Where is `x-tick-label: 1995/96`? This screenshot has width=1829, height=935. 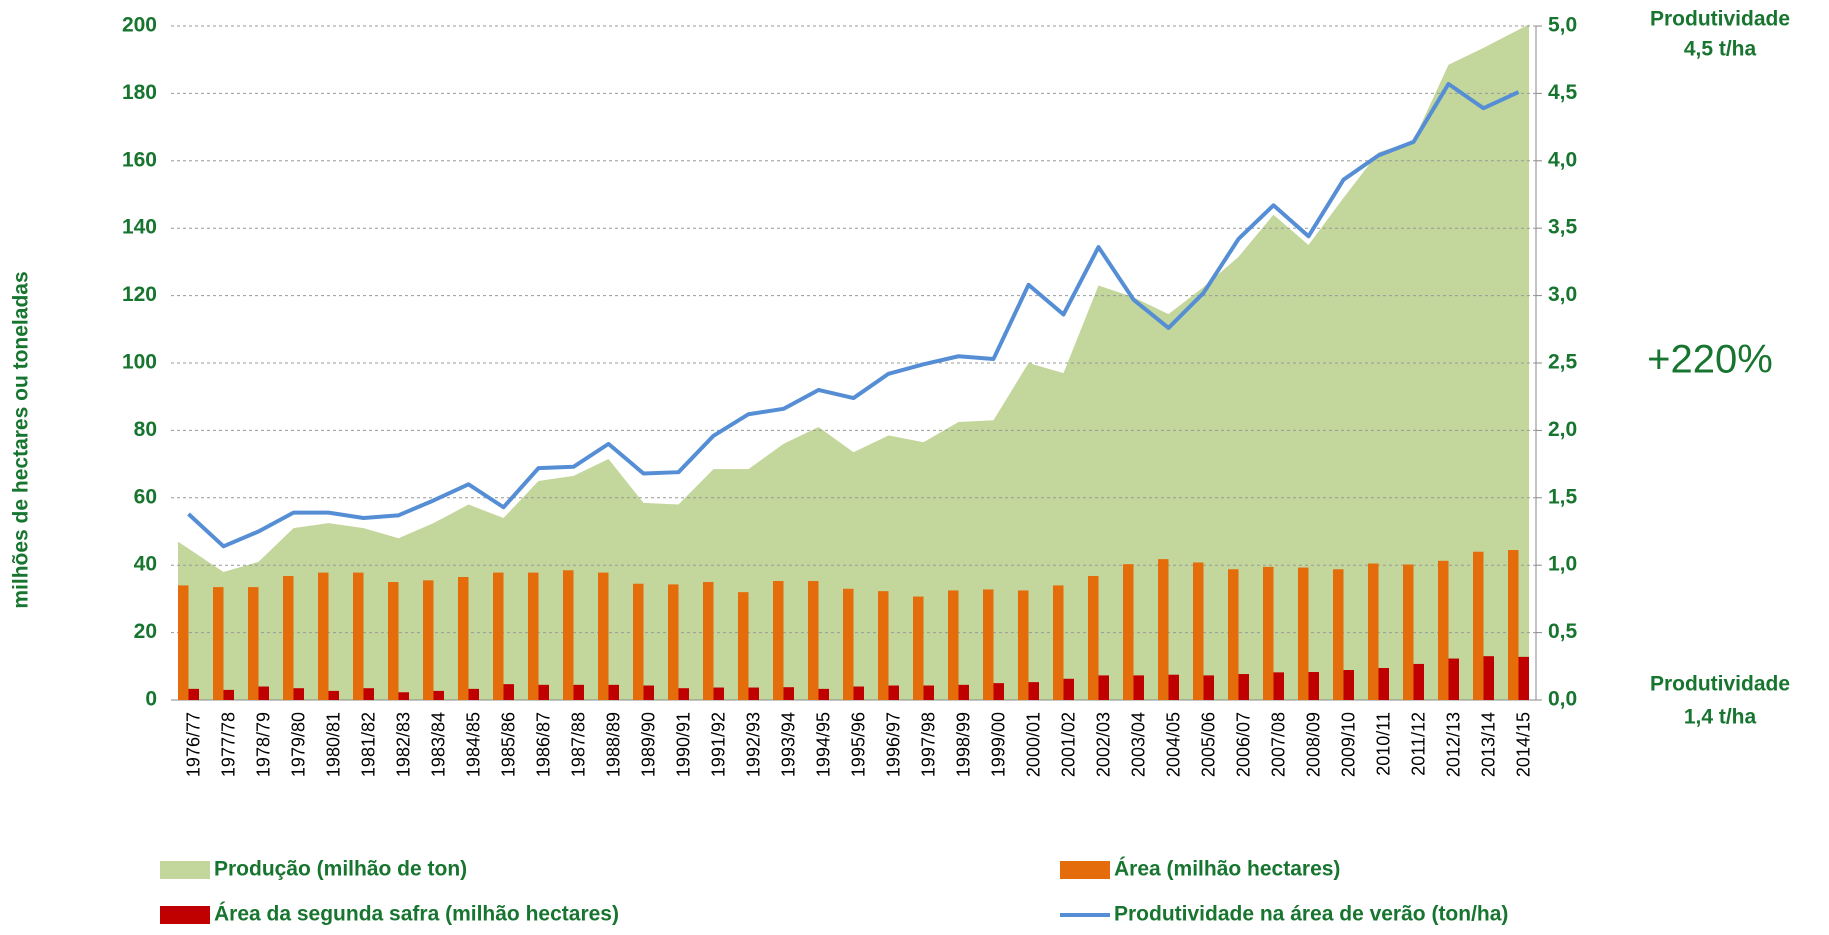 x-tick-label: 1995/96 is located at coordinates (858, 744).